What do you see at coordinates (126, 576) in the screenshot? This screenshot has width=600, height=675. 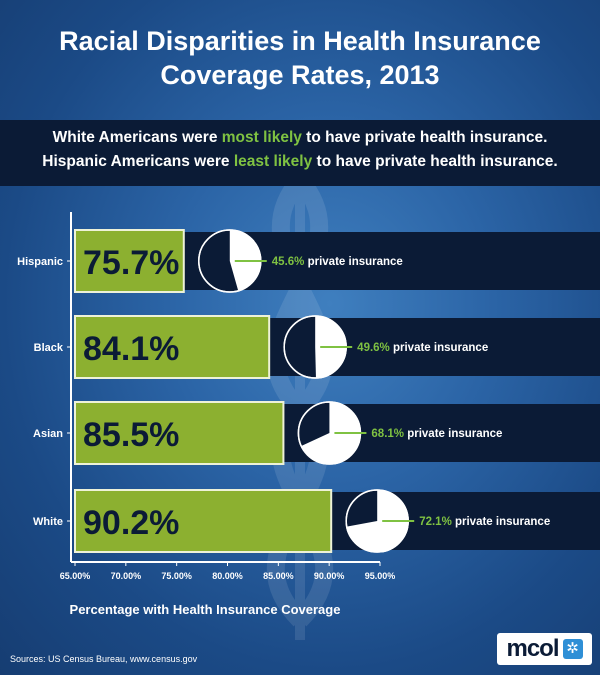 I see `x-tick-label: 70.00%` at bounding box center [126, 576].